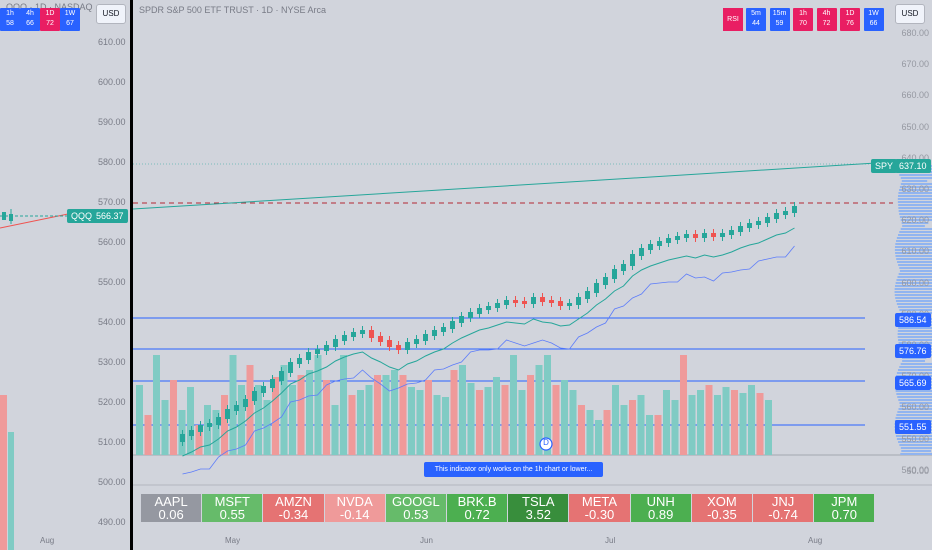  I want to click on stock-cell: GOOGL 0.53, so click(415, 508).